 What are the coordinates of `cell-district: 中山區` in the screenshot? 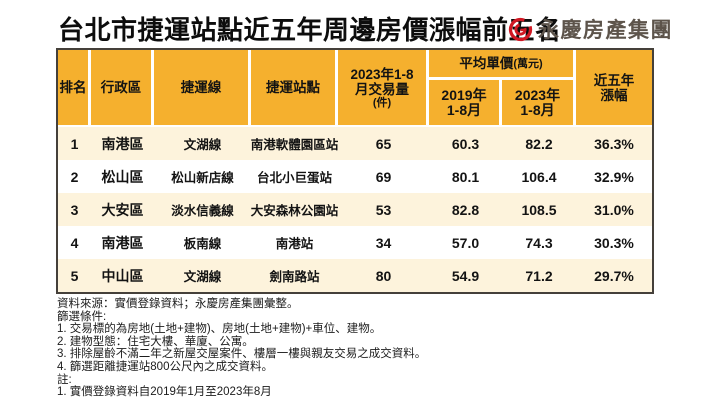 It's located at (122, 275).